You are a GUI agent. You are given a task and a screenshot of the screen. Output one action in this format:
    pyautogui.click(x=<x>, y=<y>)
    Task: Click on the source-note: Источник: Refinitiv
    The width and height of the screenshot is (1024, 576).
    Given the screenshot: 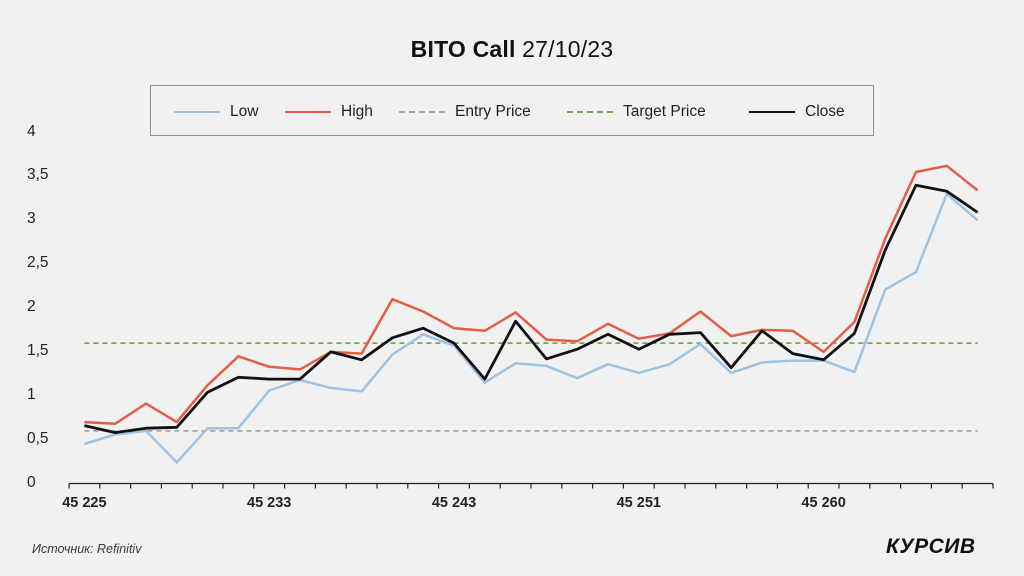 What is the action you would take?
    pyautogui.click(x=87, y=549)
    